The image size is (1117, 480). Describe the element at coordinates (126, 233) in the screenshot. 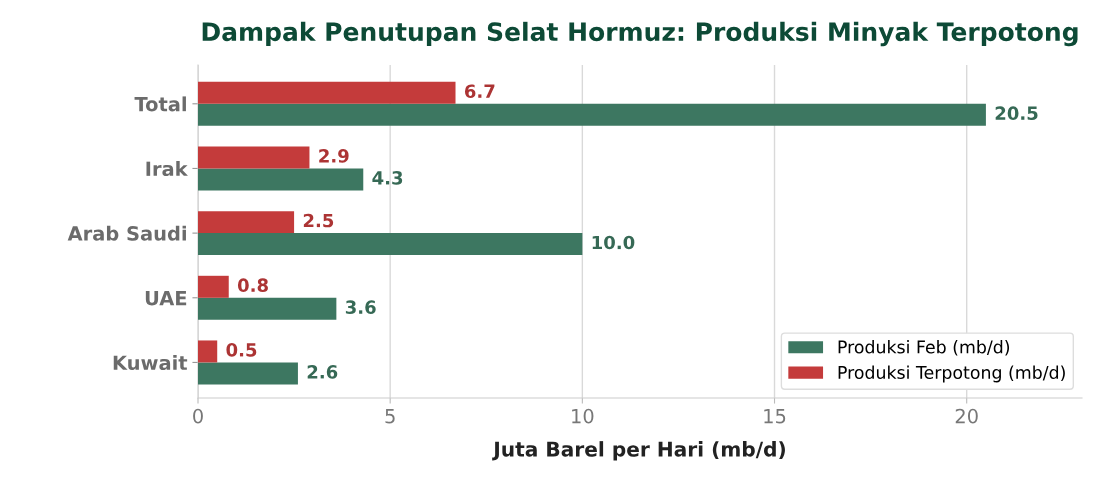

I see `y-tick-label: Arab Saudi` at that location.